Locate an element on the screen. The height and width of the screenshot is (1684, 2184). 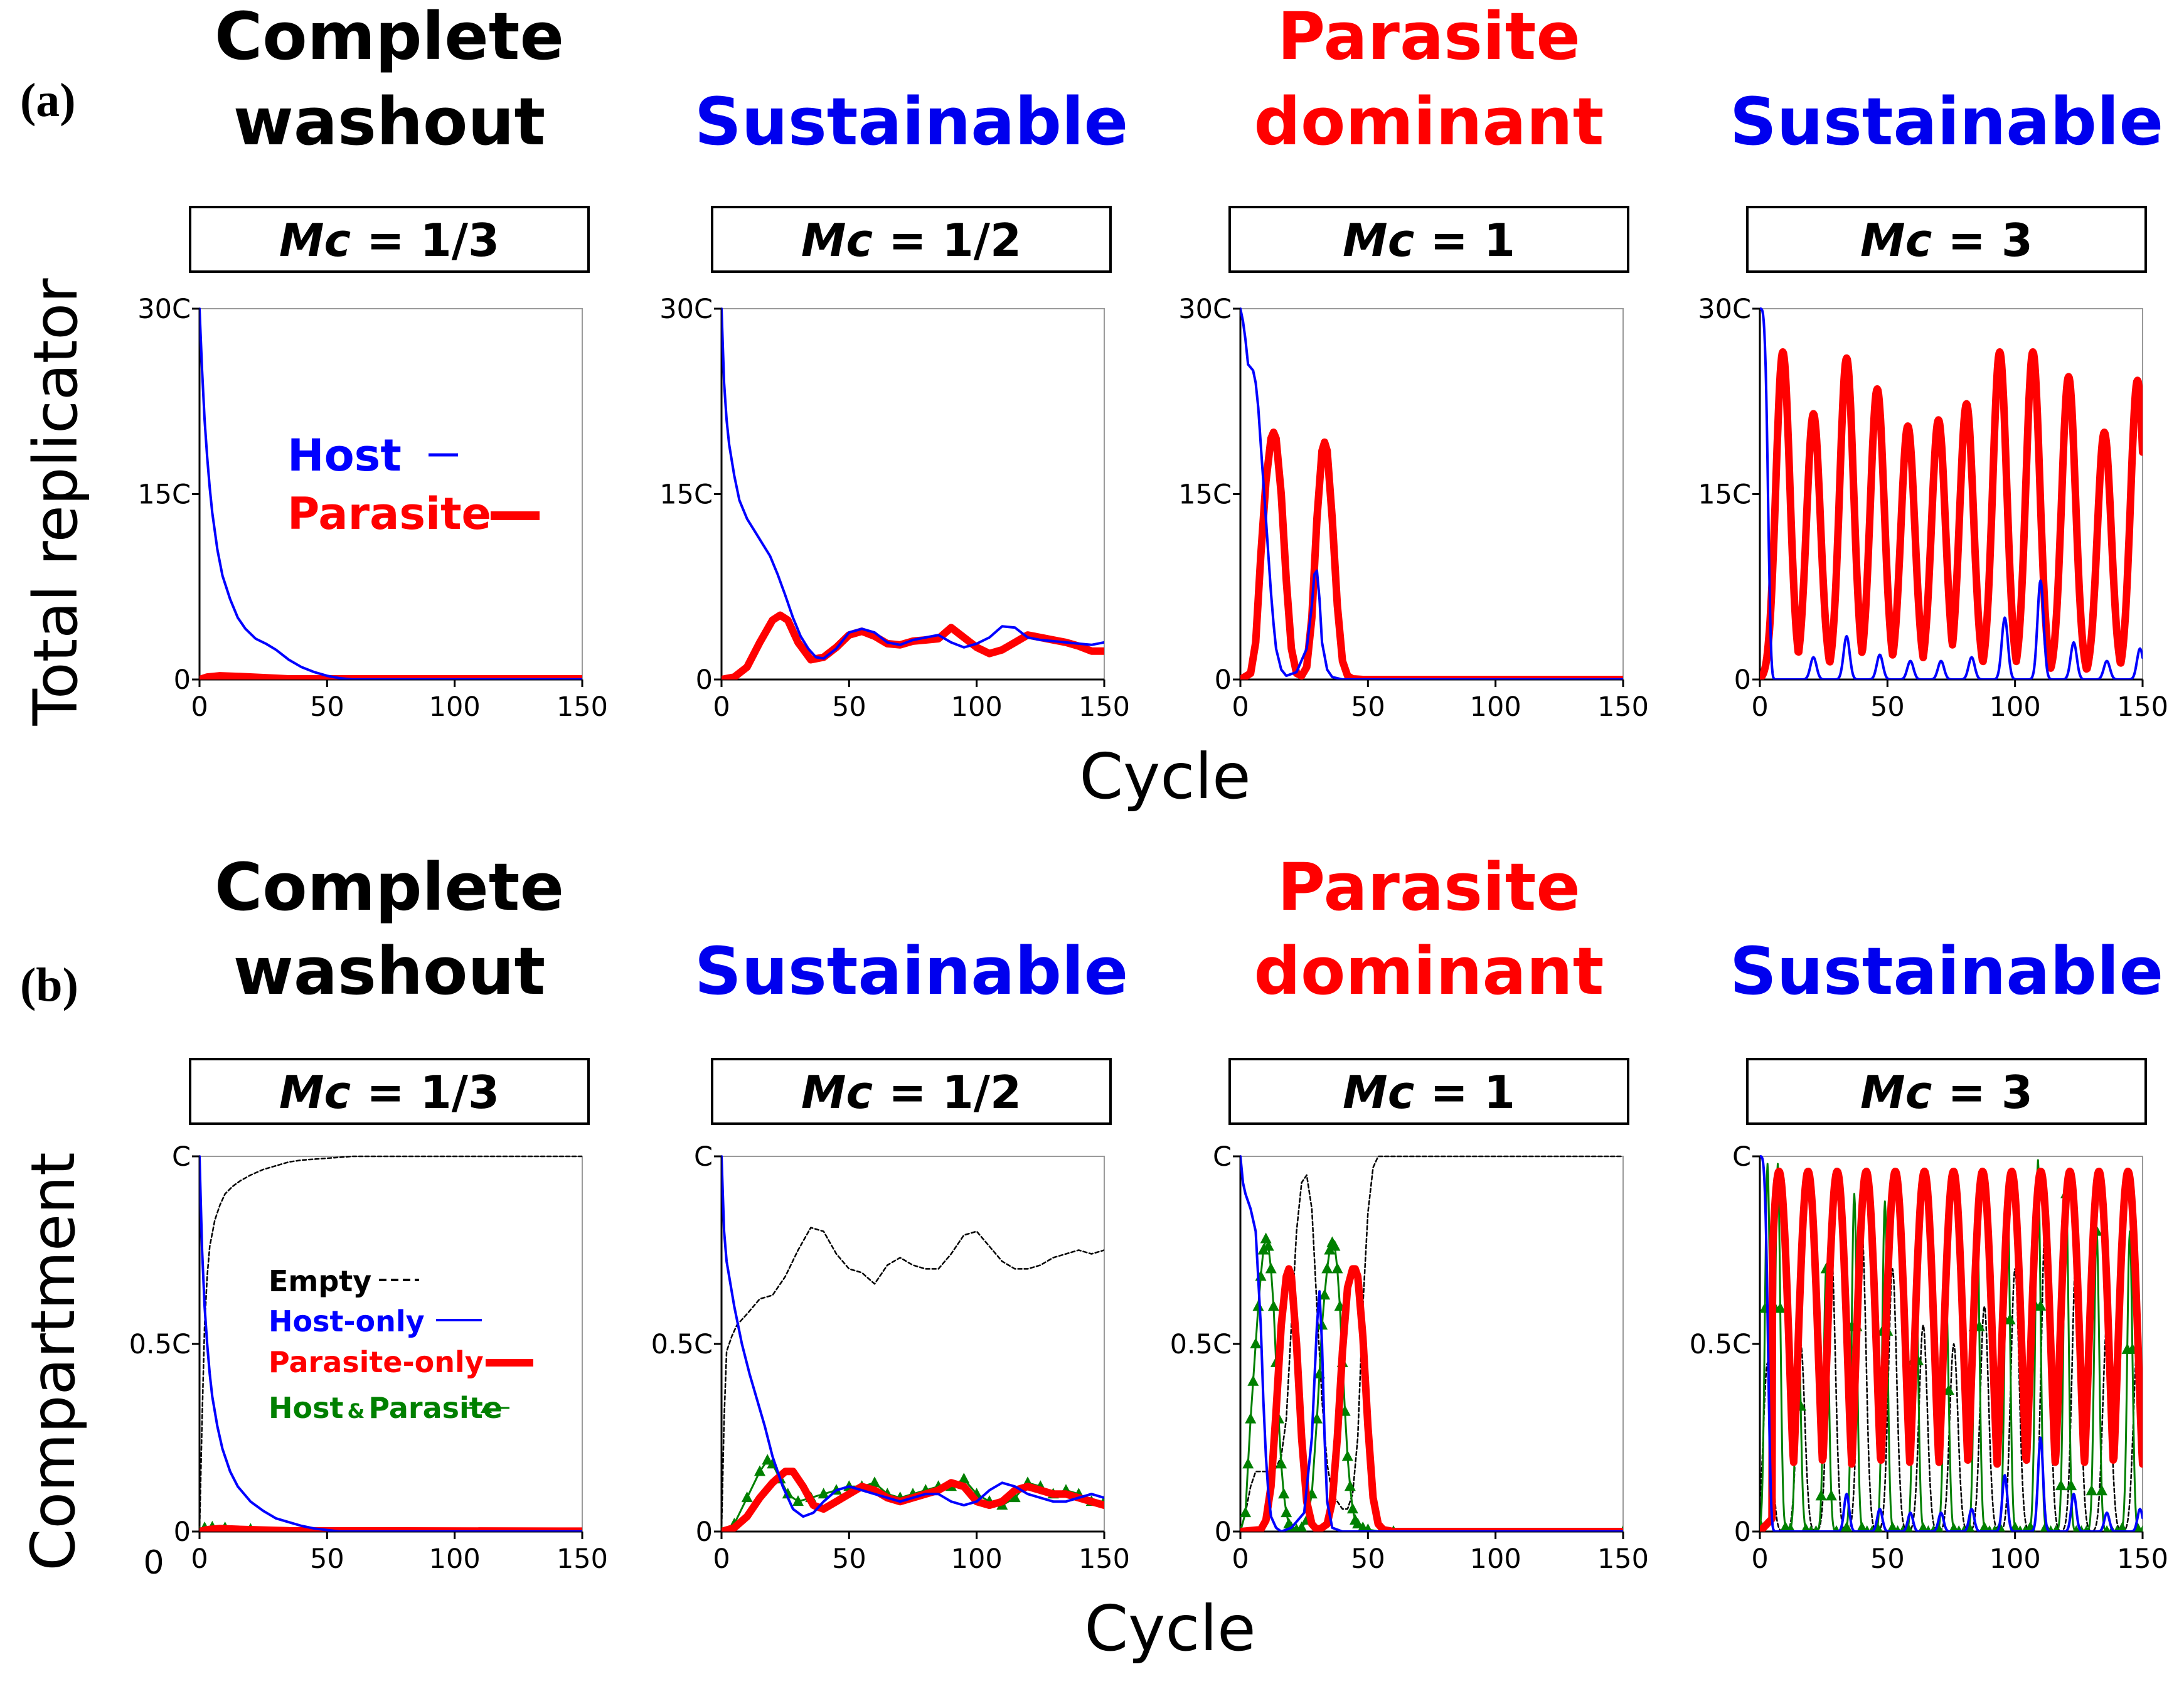
x-tick-label-a2-2: 100 is located at coordinates (977, 707).